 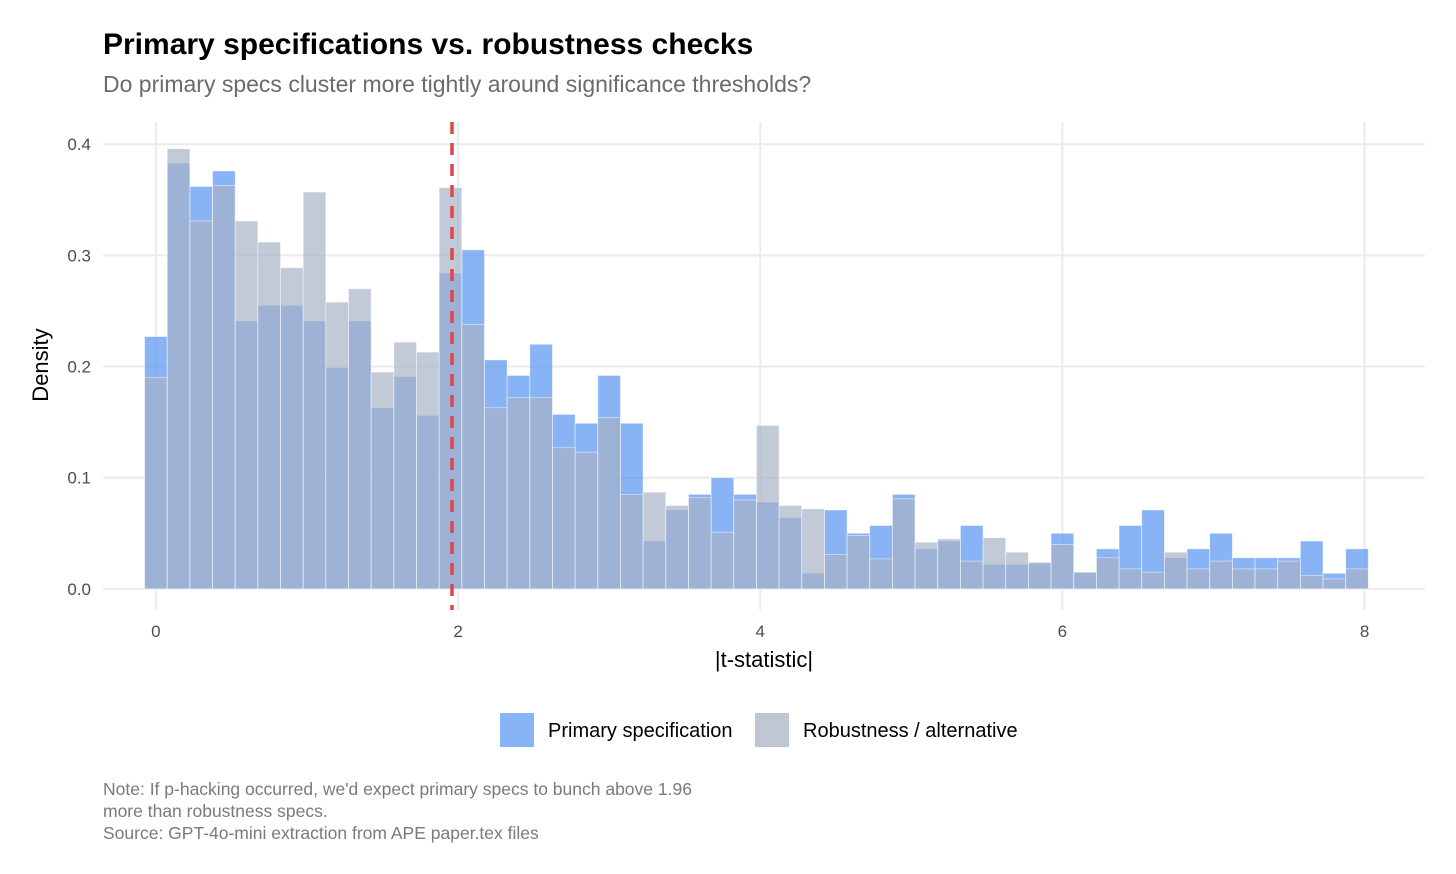 What do you see at coordinates (40, 364) in the screenshot?
I see `y-axis-title: Density` at bounding box center [40, 364].